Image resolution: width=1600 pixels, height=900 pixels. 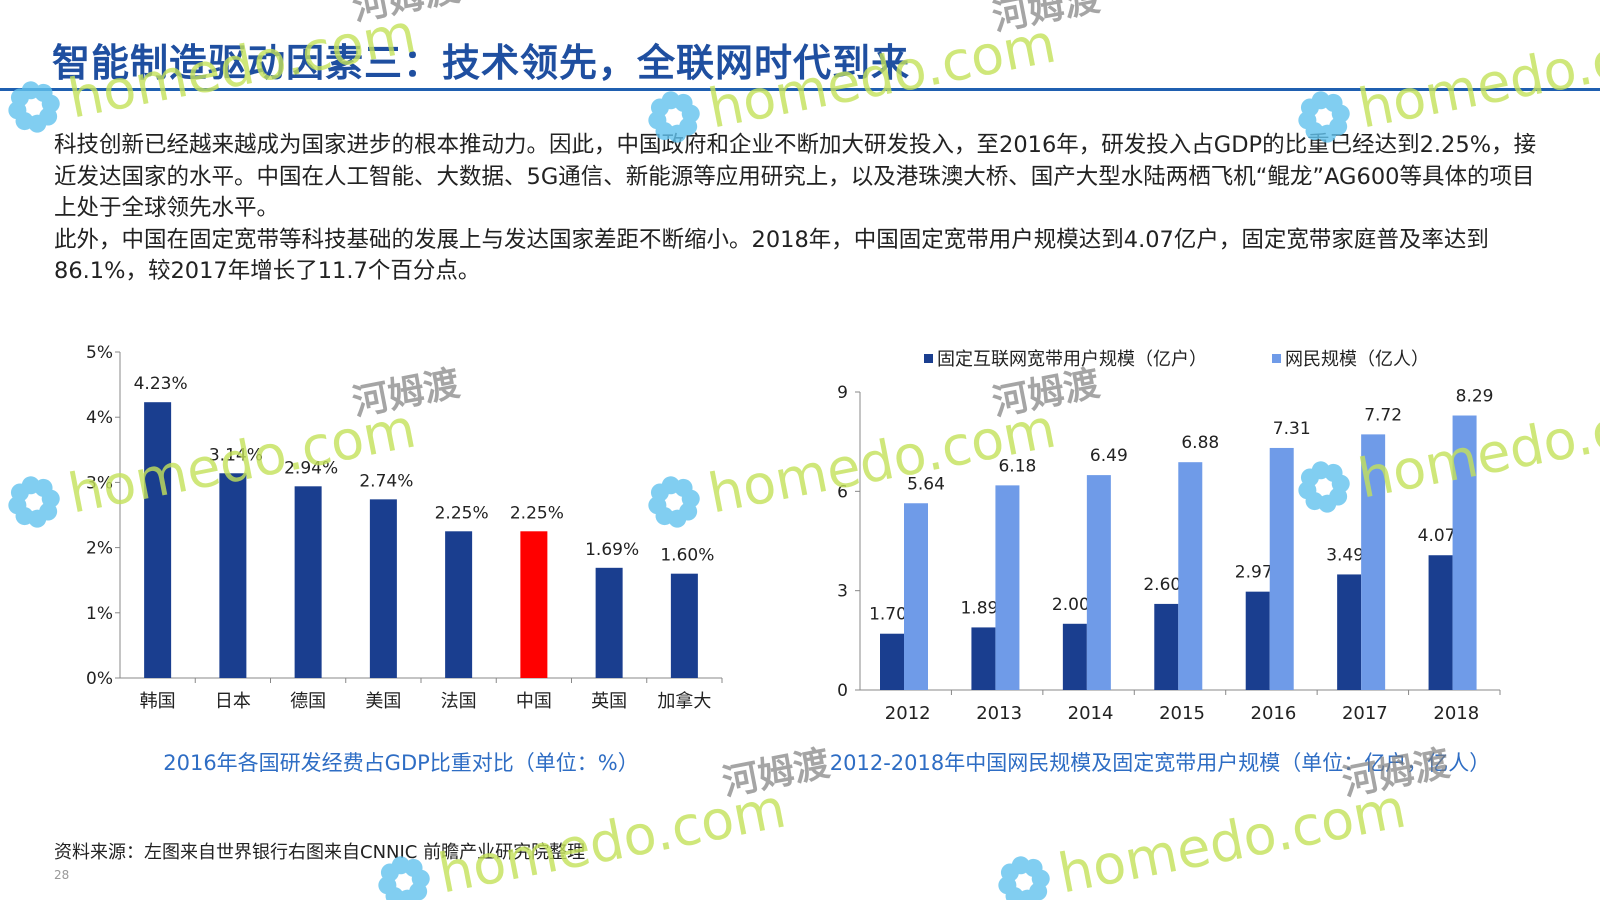 What do you see at coordinates (842, 492) in the screenshot?
I see `y-tick-label: 6` at bounding box center [842, 492].